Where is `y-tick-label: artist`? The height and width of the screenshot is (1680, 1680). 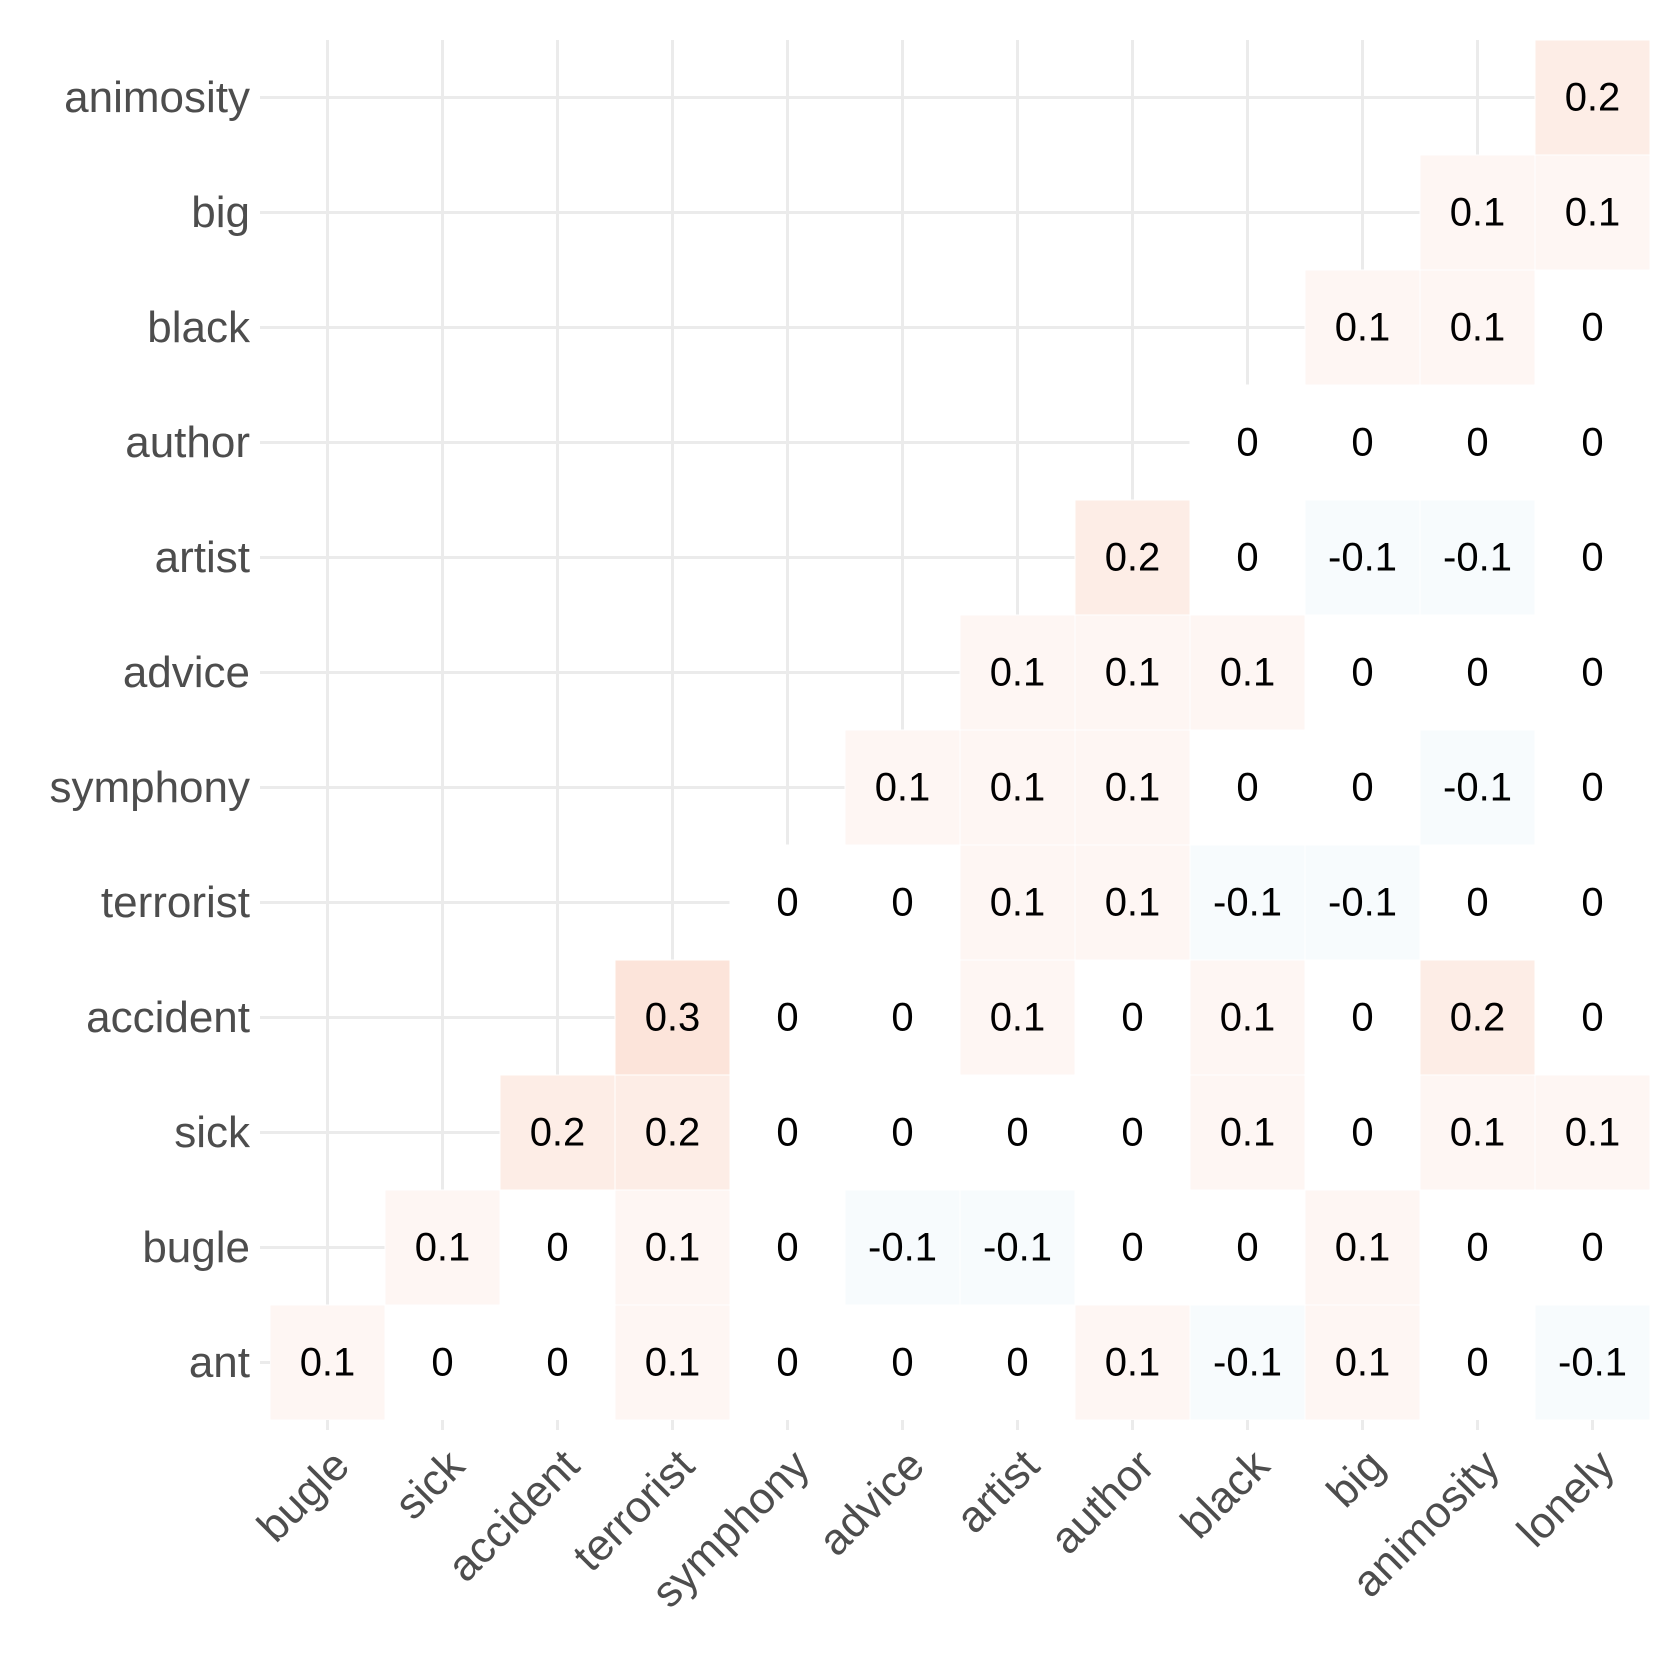
y-tick-label: artist is located at coordinates (202, 557).